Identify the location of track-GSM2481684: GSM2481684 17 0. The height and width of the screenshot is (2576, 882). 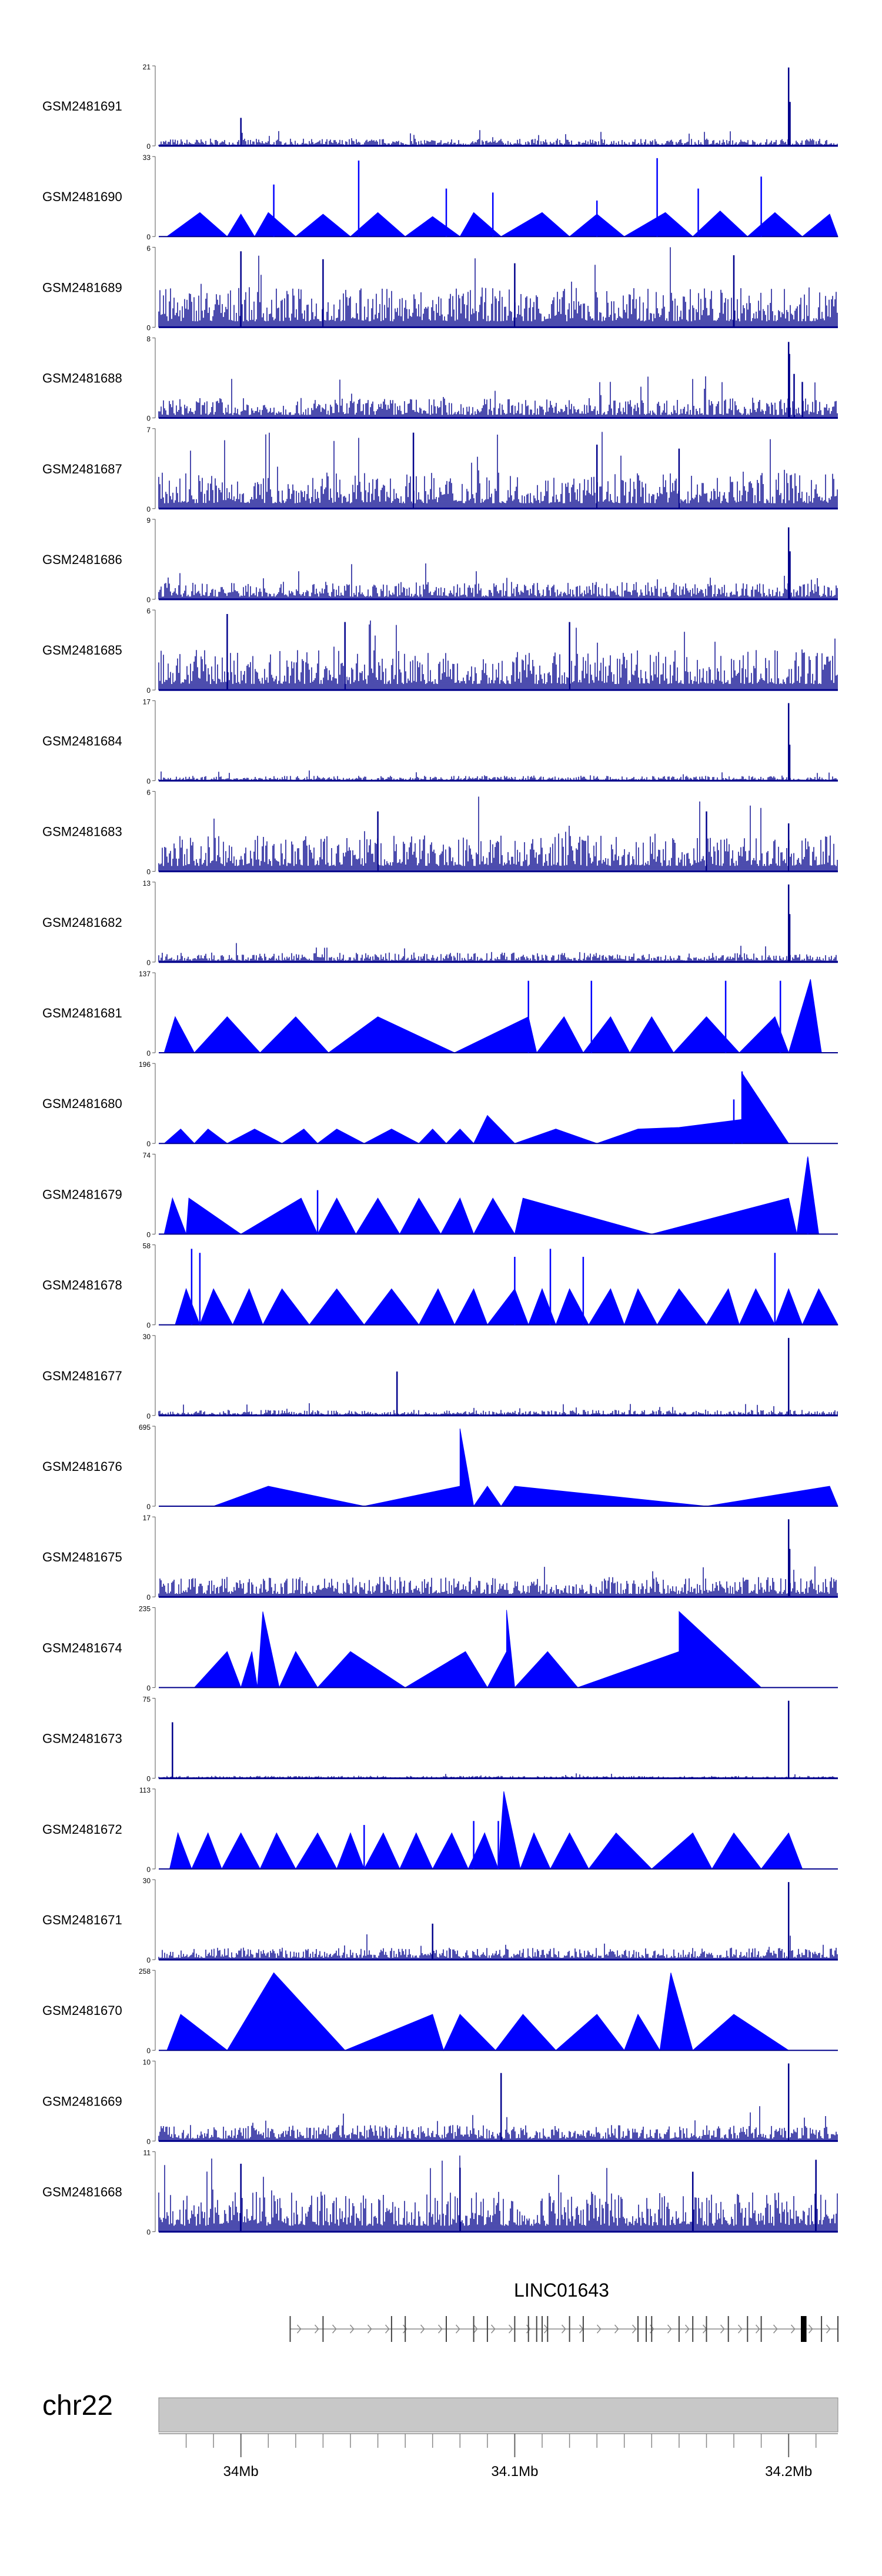
(440, 741).